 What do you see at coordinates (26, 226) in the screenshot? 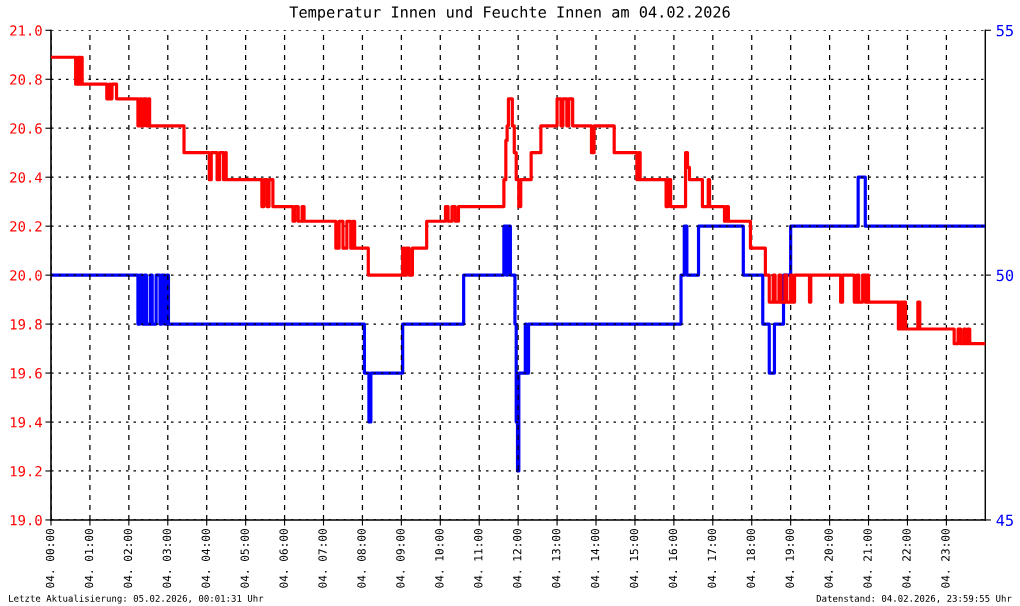
I see `y-tick-label: 20.2` at bounding box center [26, 226].